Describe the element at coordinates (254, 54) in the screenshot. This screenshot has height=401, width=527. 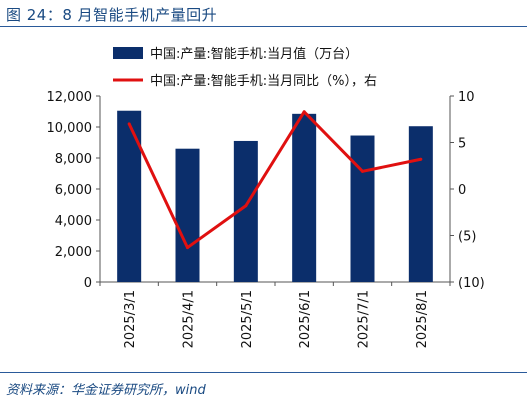
I see `legend-bar-label: 中国:产量:智能手机:当月值（万台）` at that location.